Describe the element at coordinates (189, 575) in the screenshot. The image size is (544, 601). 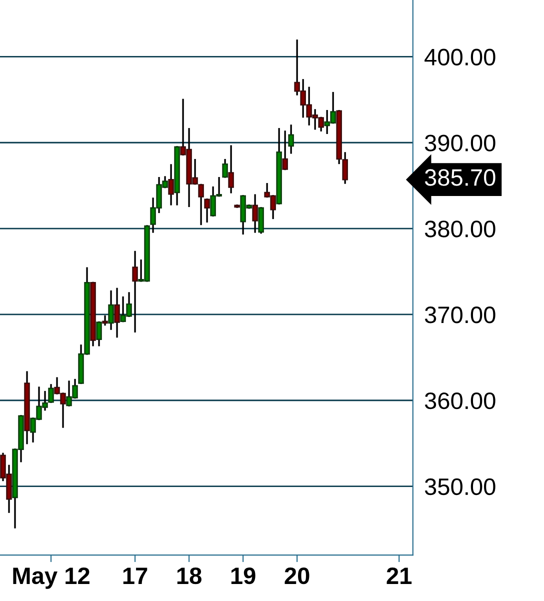
I see `x-tick-label: 18` at that location.